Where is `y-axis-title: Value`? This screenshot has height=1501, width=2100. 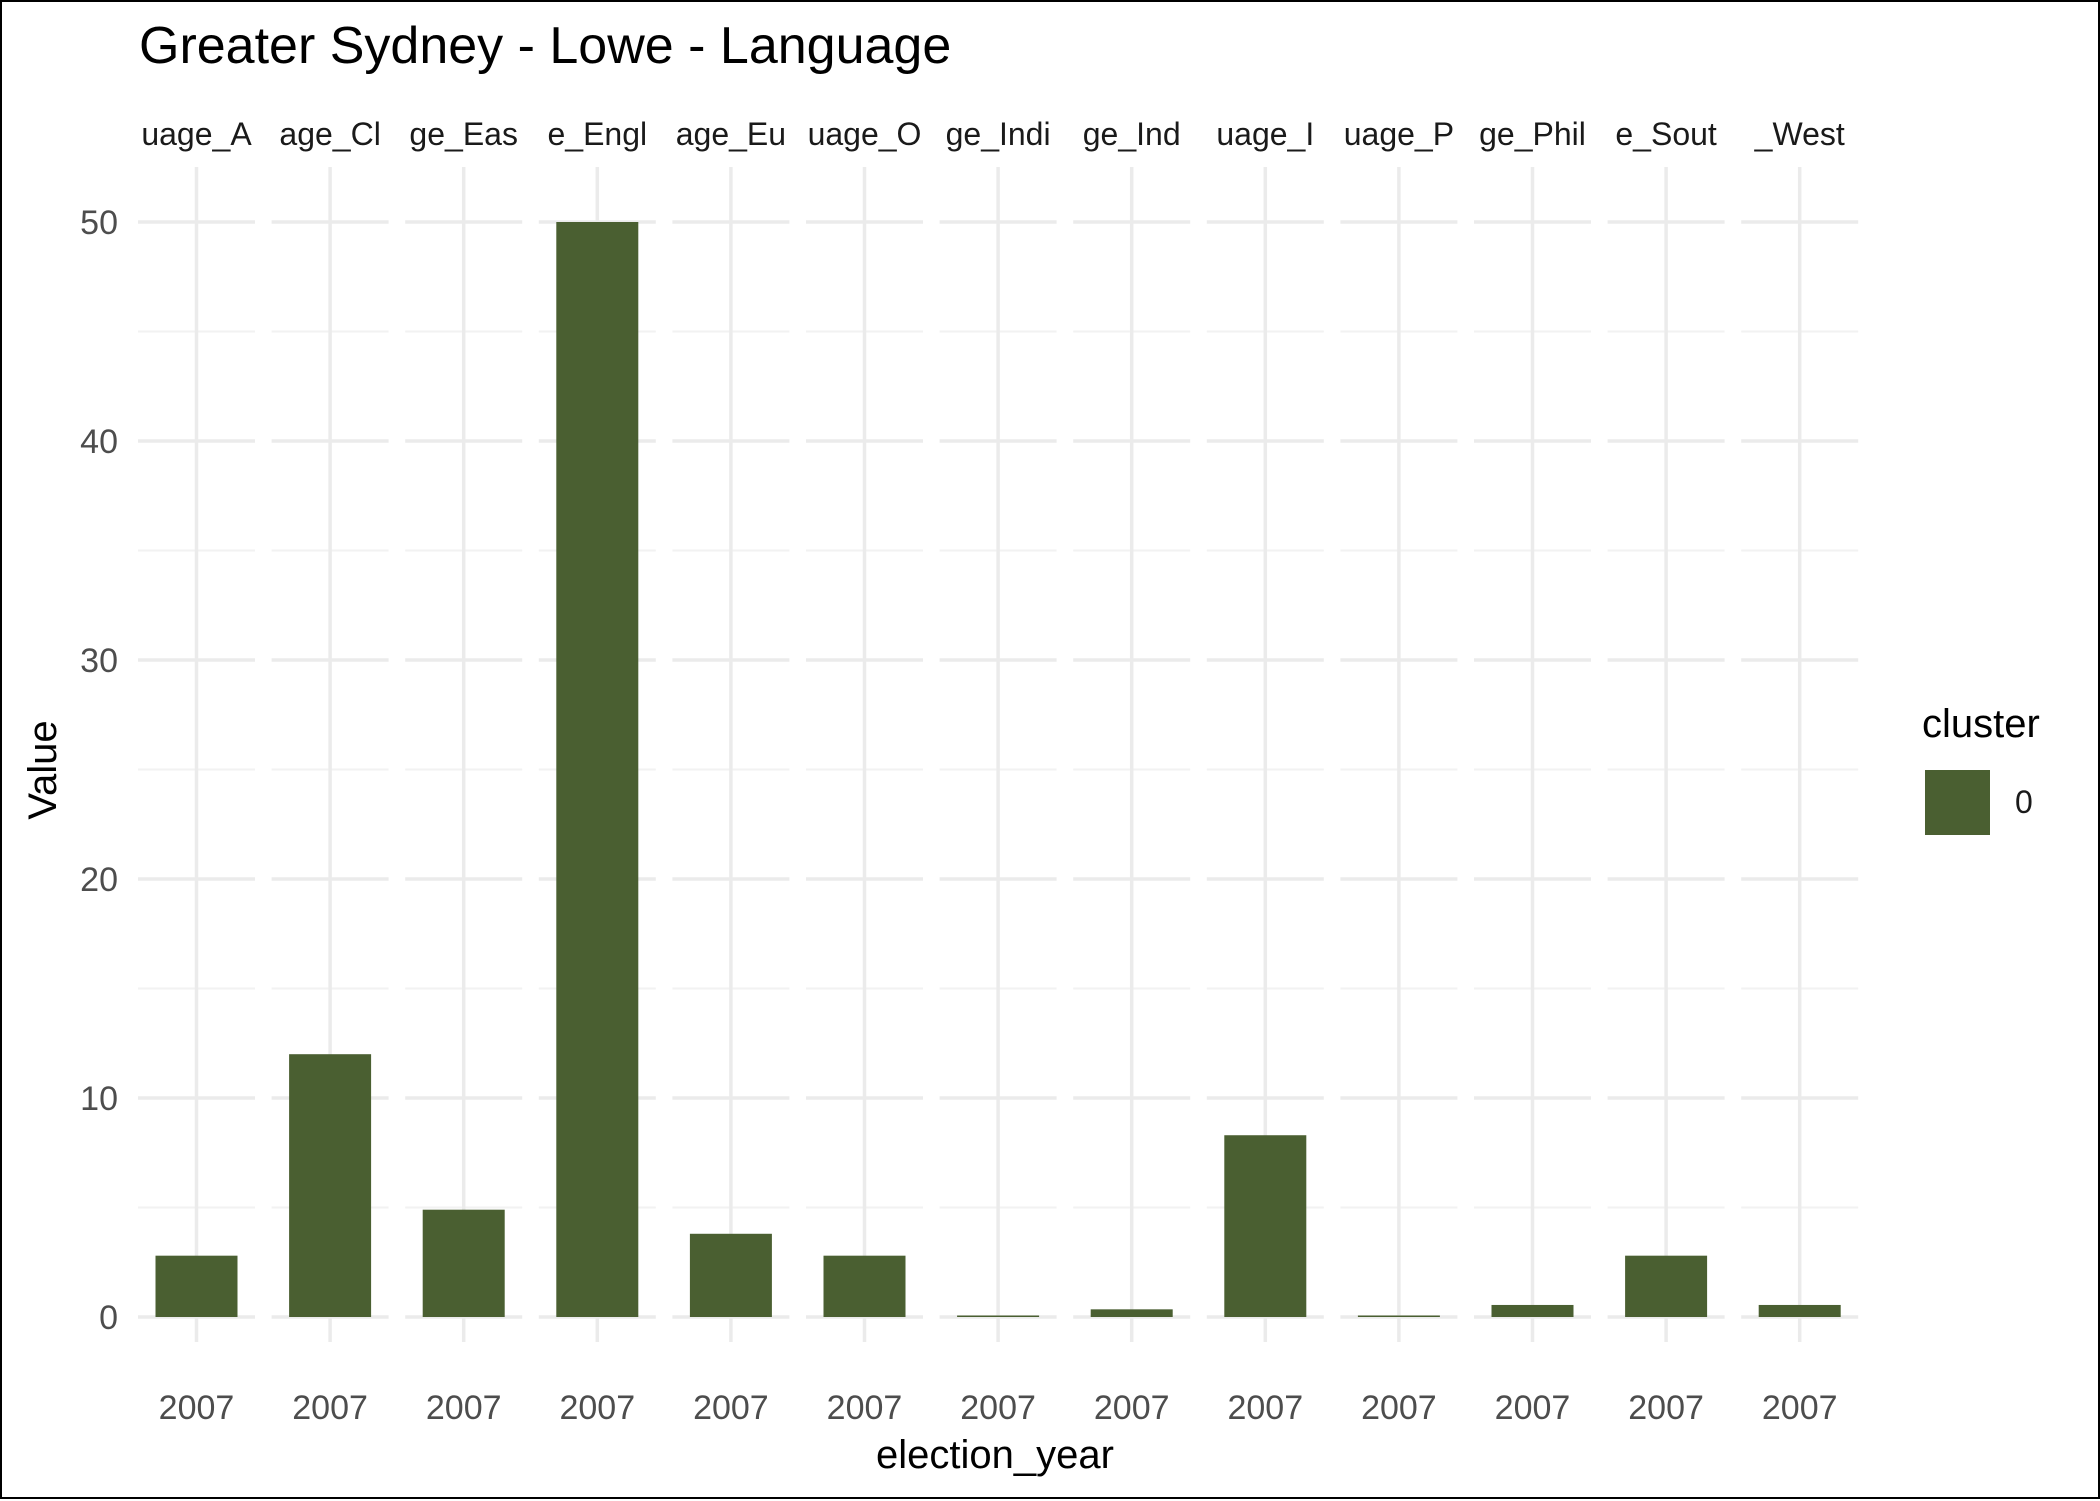 y-axis-title: Value is located at coordinates (43, 769).